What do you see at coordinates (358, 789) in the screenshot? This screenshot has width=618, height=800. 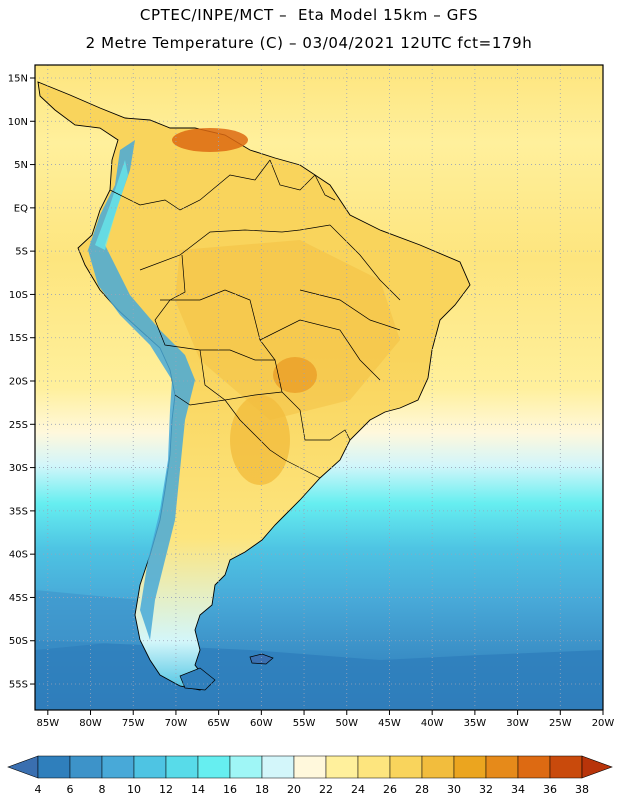 I see `colorbar-label: 24` at bounding box center [358, 789].